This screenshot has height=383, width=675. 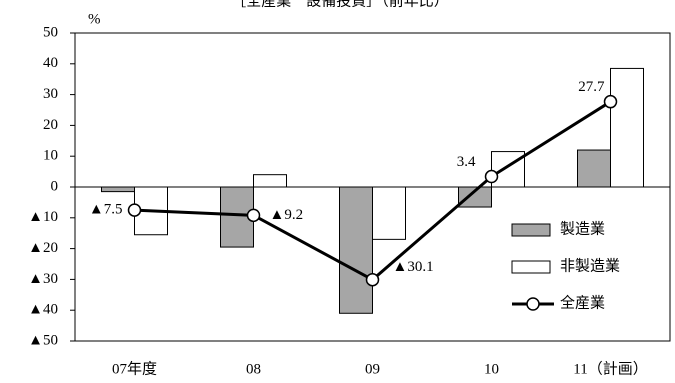 What do you see at coordinates (50, 156) in the screenshot?
I see `y-tick-label: 10` at bounding box center [50, 156].